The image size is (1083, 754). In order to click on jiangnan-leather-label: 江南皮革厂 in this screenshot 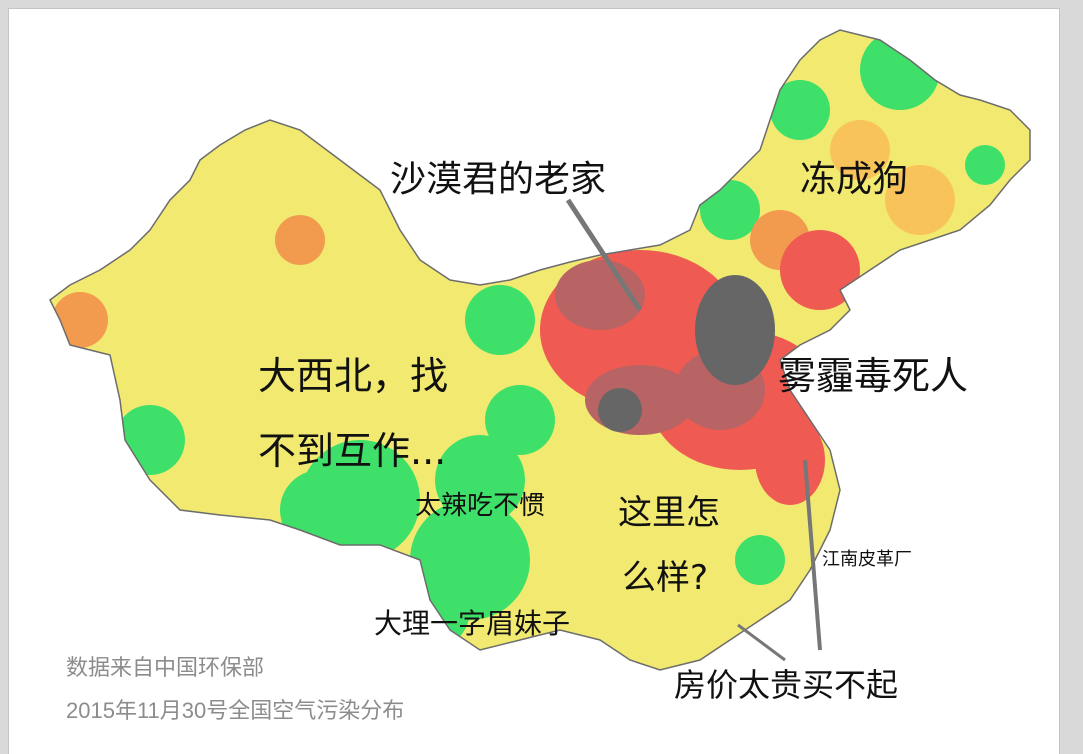, I will do `click(867, 559)`.